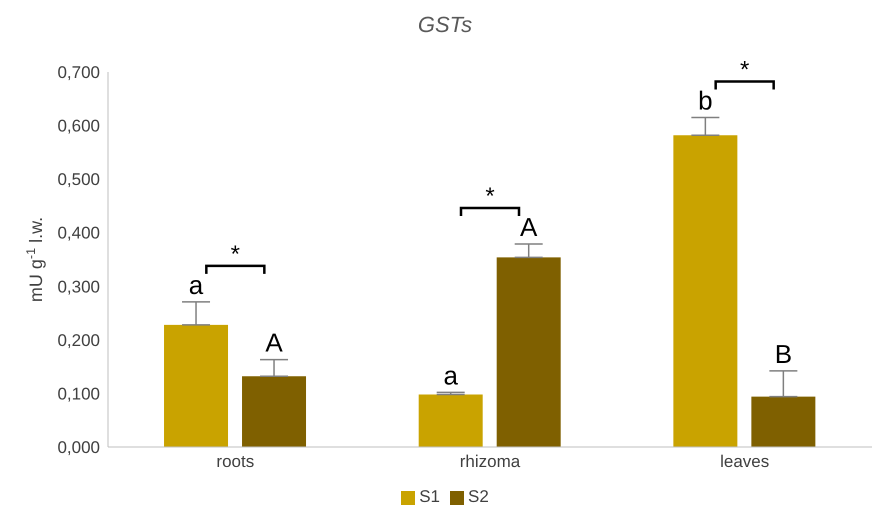 This screenshot has width=890, height=525. Describe the element at coordinates (445, 25) in the screenshot. I see `chart-title: GSTs` at that location.